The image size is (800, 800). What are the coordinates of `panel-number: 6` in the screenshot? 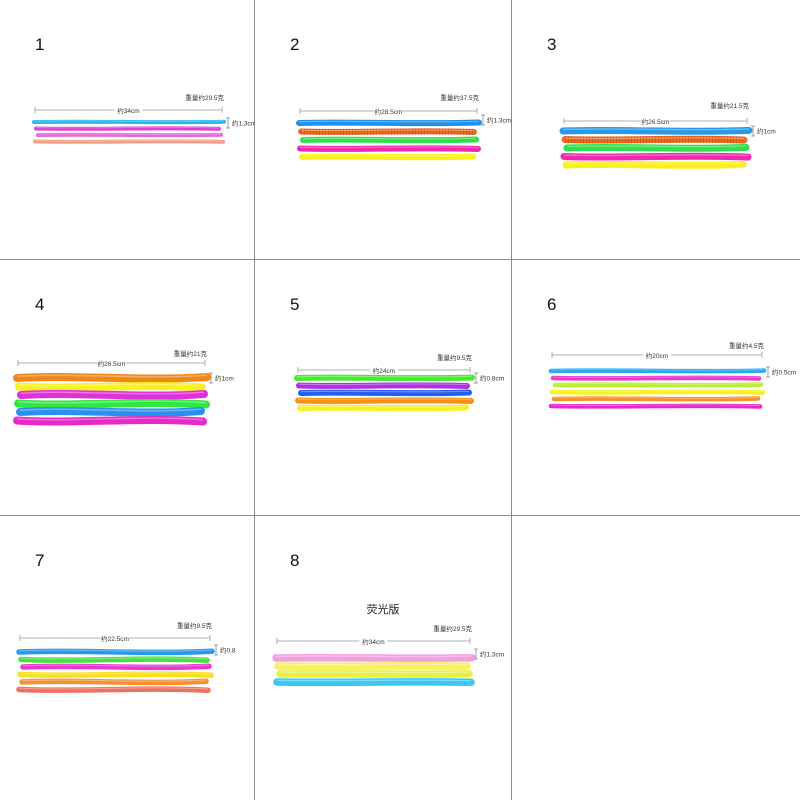 It's located at (552, 304).